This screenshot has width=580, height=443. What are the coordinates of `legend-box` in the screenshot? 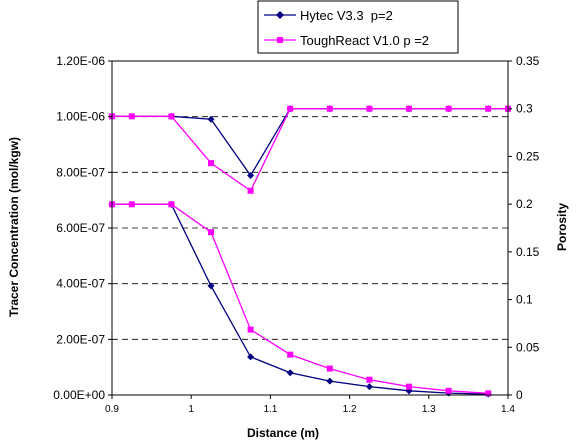 It's located at (358, 27).